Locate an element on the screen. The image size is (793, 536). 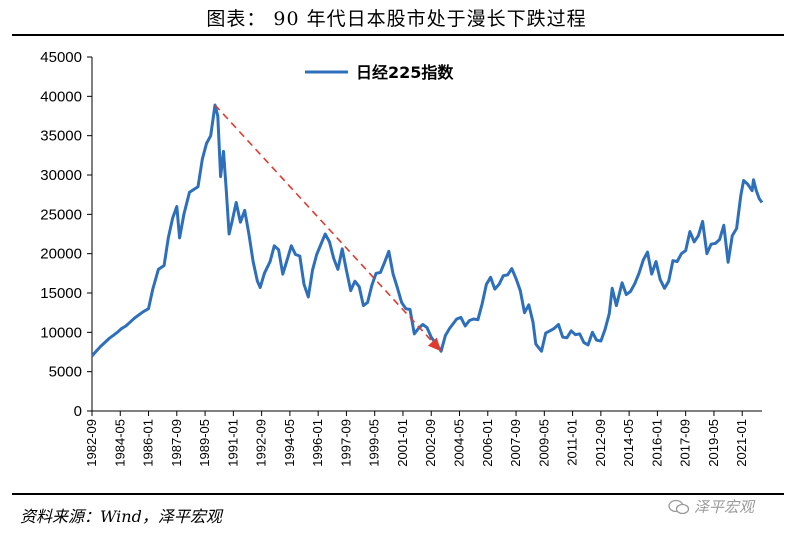
x-tick-label: 2011-01 is located at coordinates (572, 442).